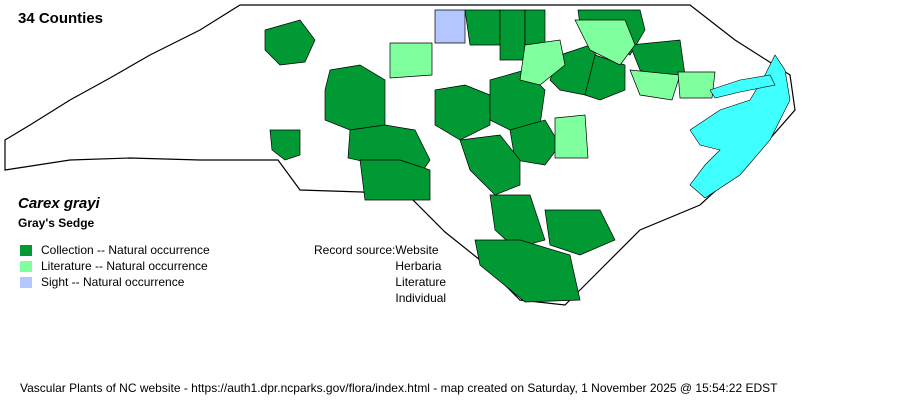 The width and height of the screenshot is (900, 401). What do you see at coordinates (26, 282) in the screenshot?
I see `swatch-sight` at bounding box center [26, 282].